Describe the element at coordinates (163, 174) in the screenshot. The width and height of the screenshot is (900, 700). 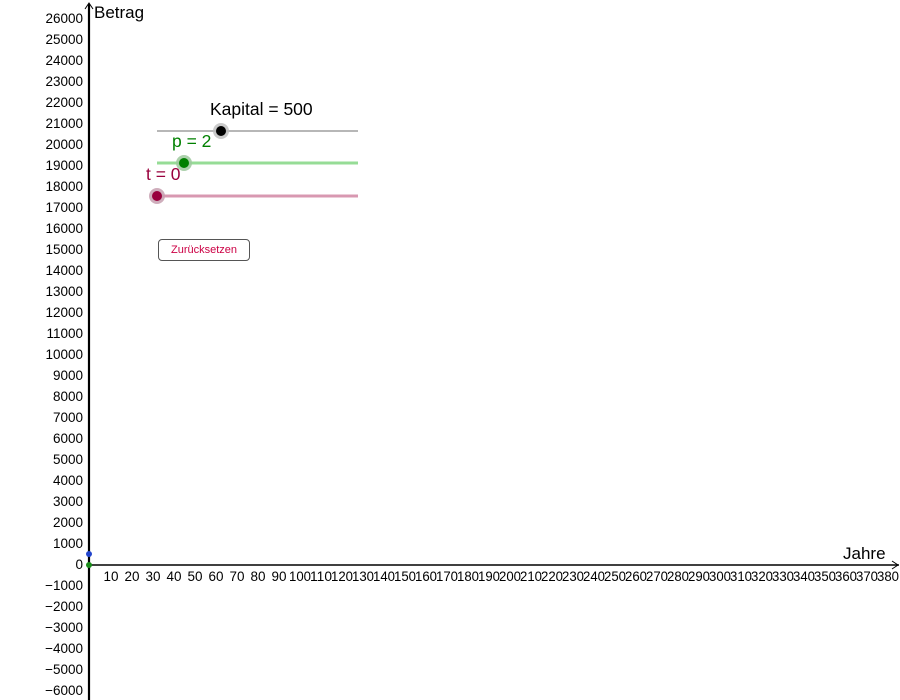
I see `t-slider-caption: t = 0` at that location.